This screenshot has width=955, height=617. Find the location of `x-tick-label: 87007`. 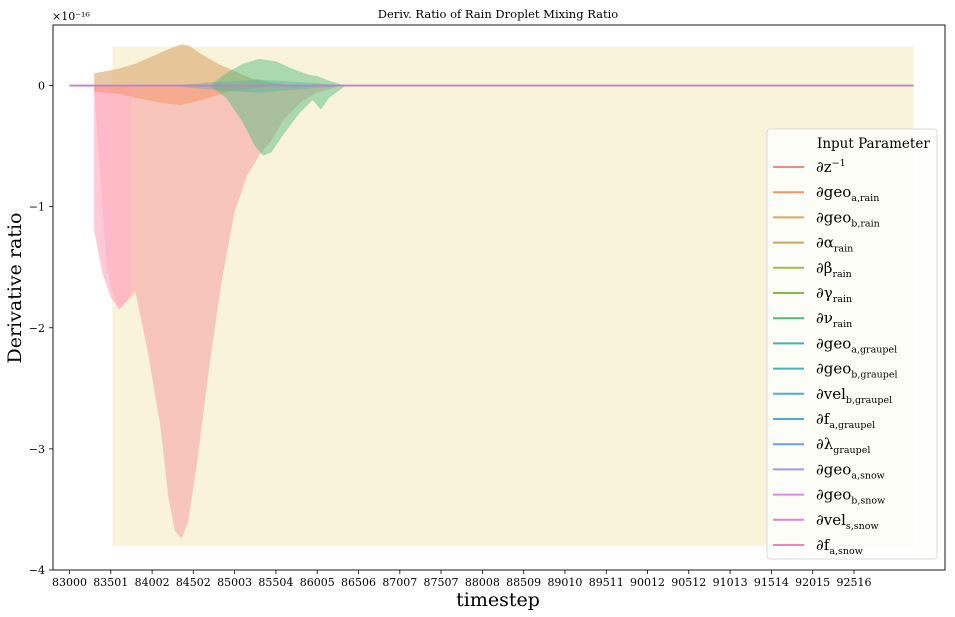

x-tick-label: 87007 is located at coordinates (399, 582).